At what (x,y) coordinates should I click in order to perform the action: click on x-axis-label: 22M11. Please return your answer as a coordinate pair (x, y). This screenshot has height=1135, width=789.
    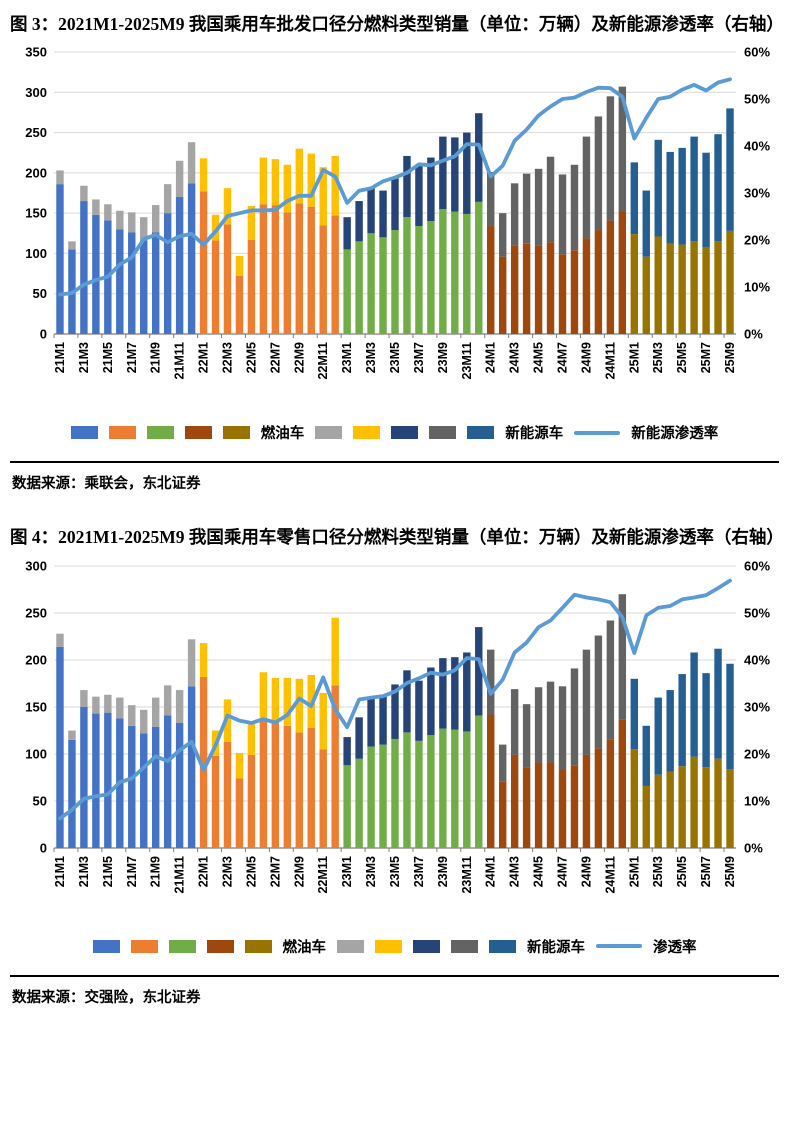
    Looking at the image, I should click on (323, 875).